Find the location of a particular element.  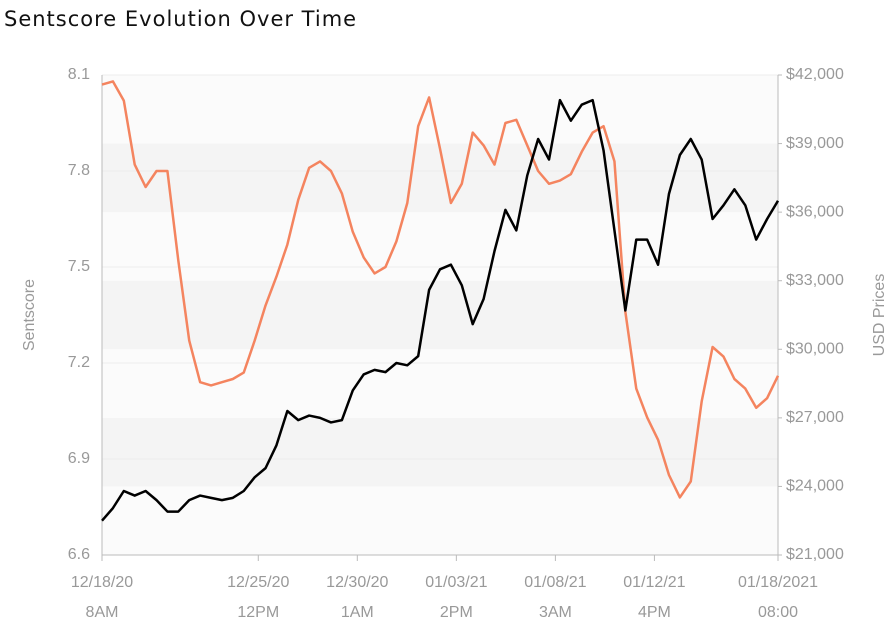

y2-tick-label: $27,000 is located at coordinates (815, 417).